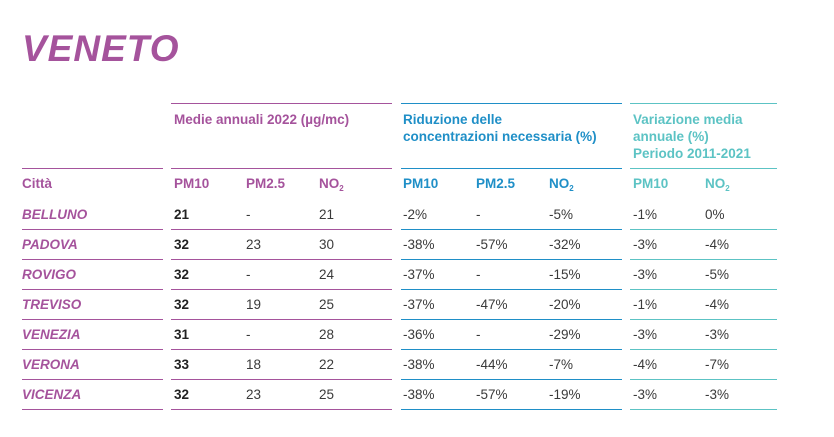 The height and width of the screenshot is (437, 834). What do you see at coordinates (692, 153) in the screenshot?
I see `group-header-variation-line3: Periodo 2011-2021` at bounding box center [692, 153].